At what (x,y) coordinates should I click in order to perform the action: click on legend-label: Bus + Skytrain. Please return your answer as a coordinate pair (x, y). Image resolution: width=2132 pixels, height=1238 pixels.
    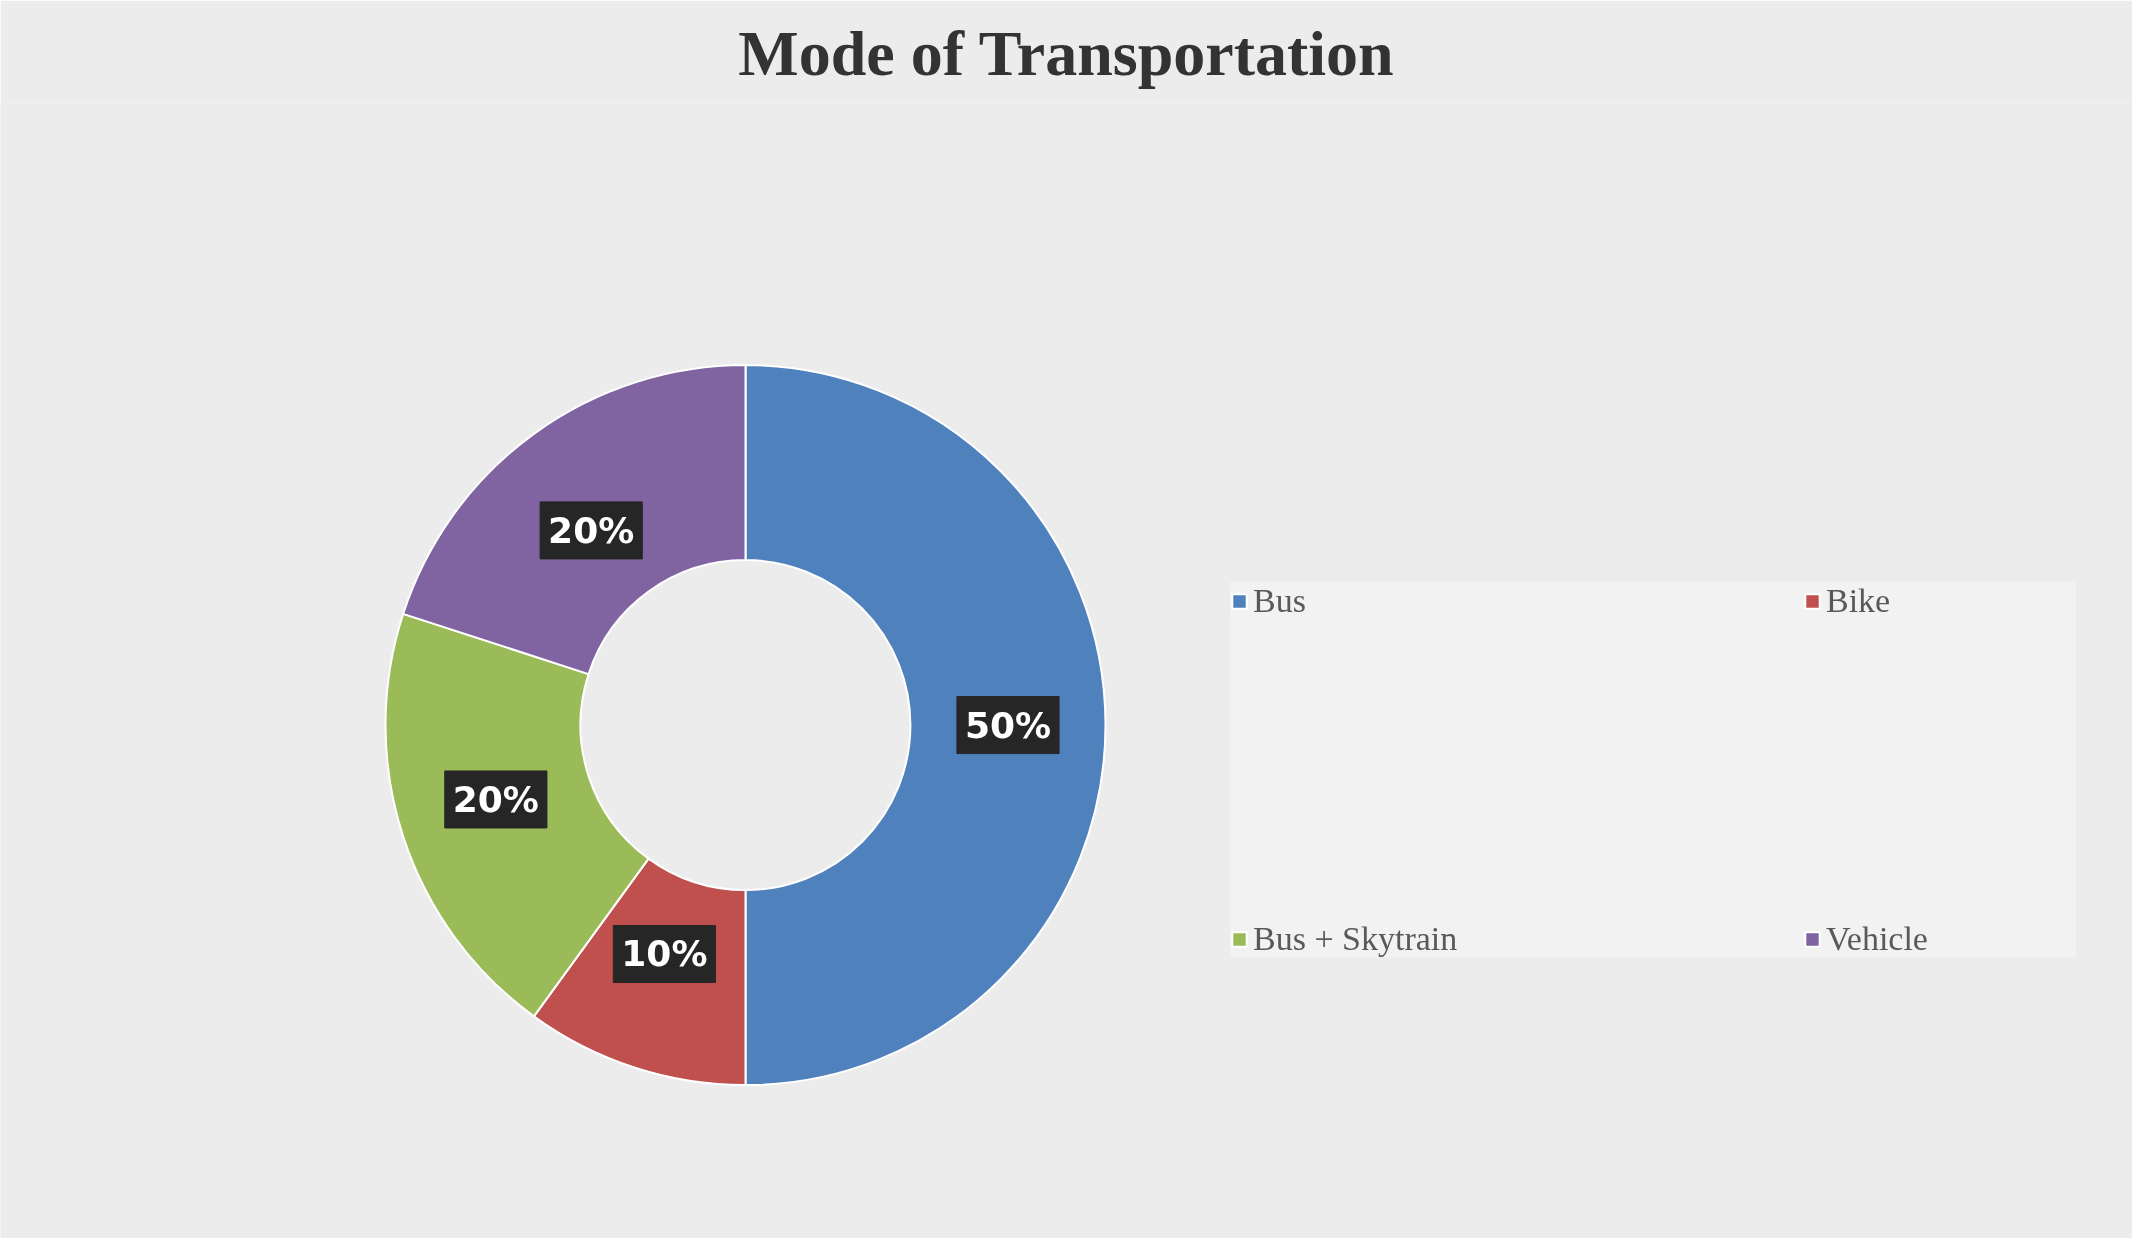
    Looking at the image, I should click on (1356, 939).